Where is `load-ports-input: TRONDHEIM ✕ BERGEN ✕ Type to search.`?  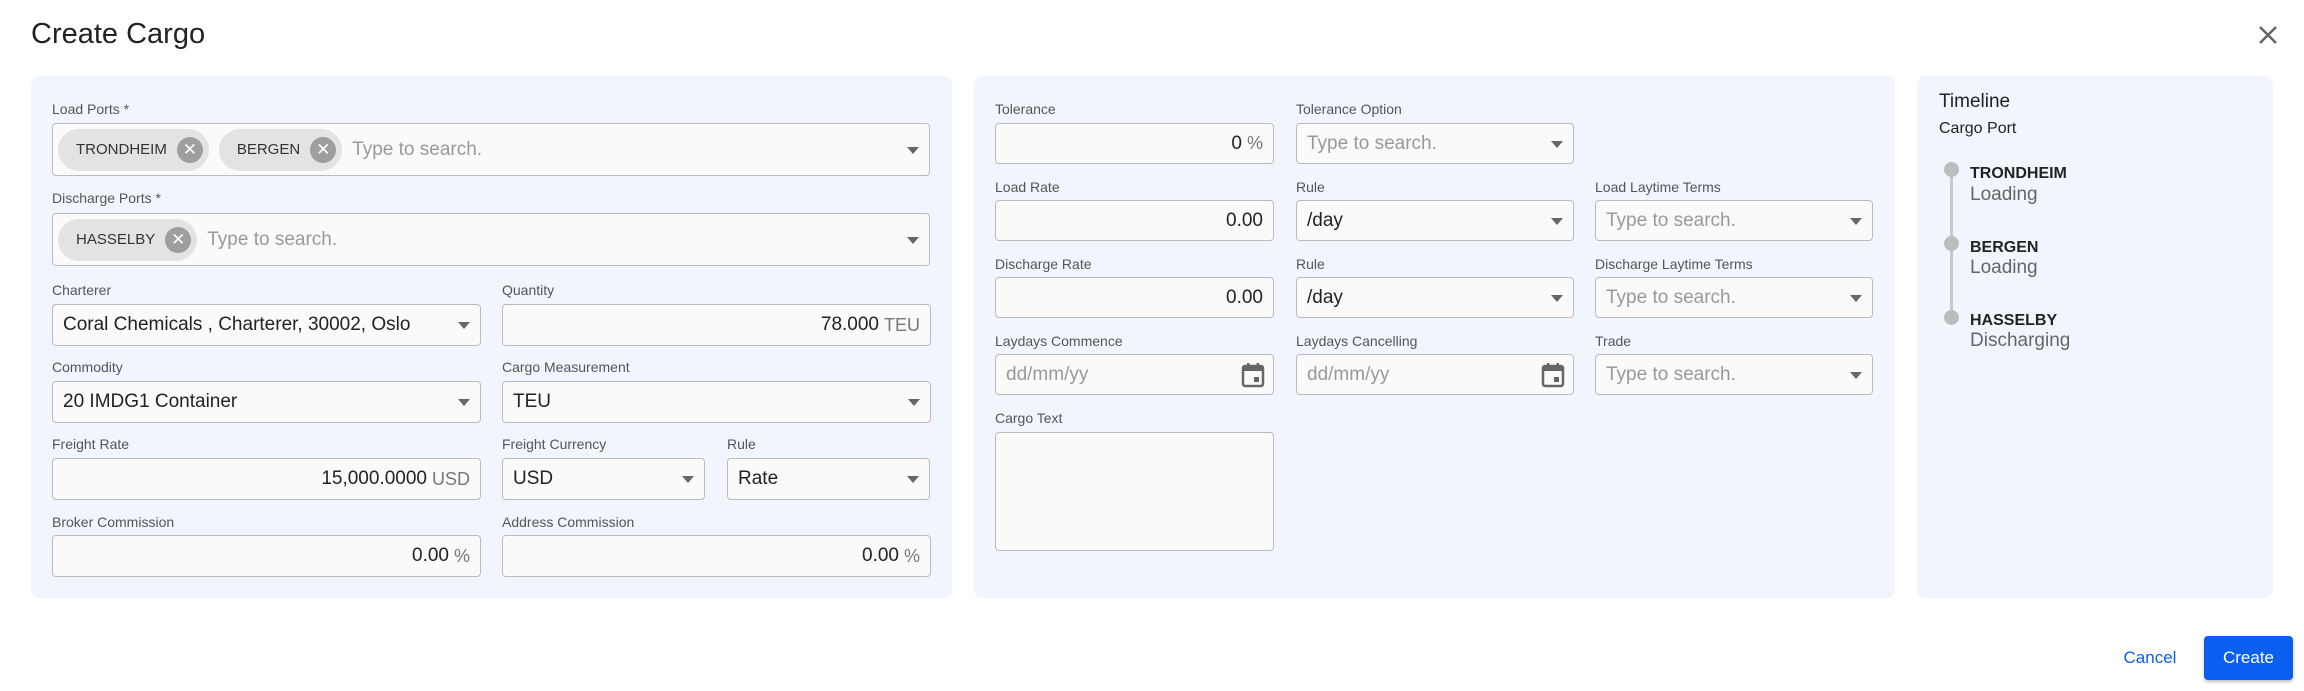
load-ports-input: TRONDHEIM ✕ BERGEN ✕ Type to search. is located at coordinates (491, 149).